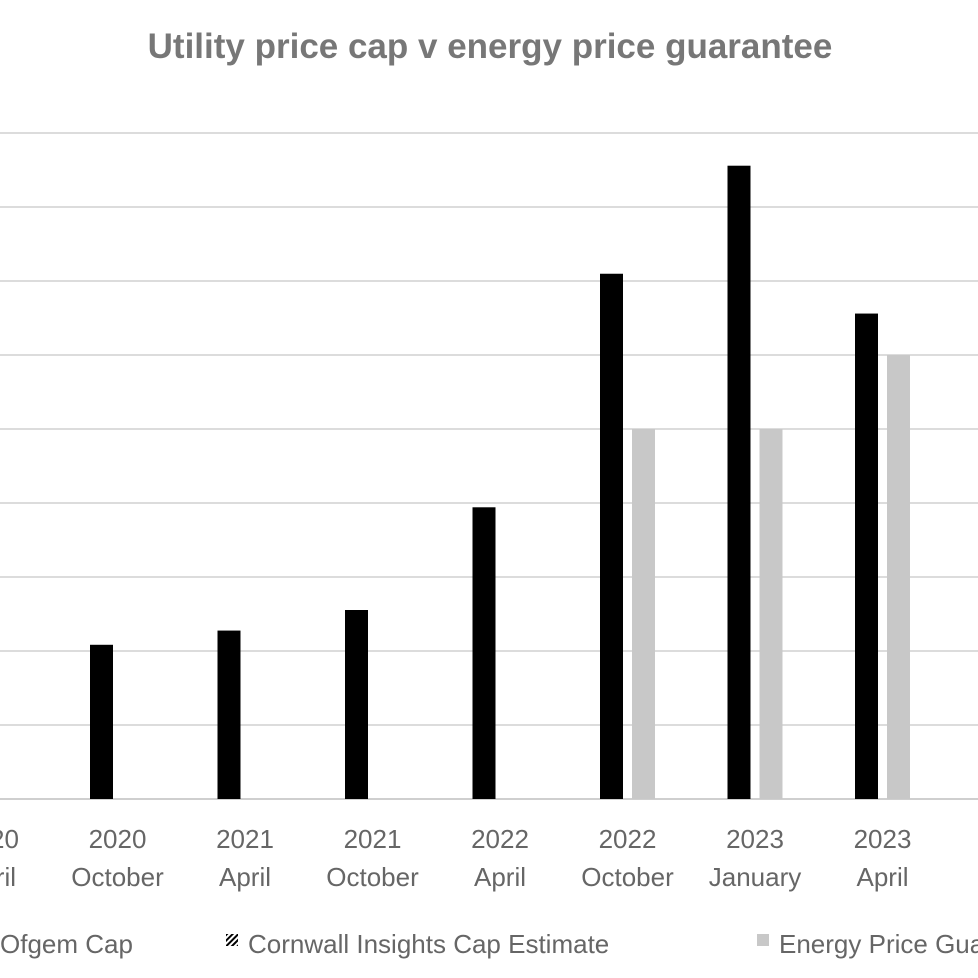 The image size is (978, 978). I want to click on legend-label: Energy Price Guarantee, so click(878, 944).